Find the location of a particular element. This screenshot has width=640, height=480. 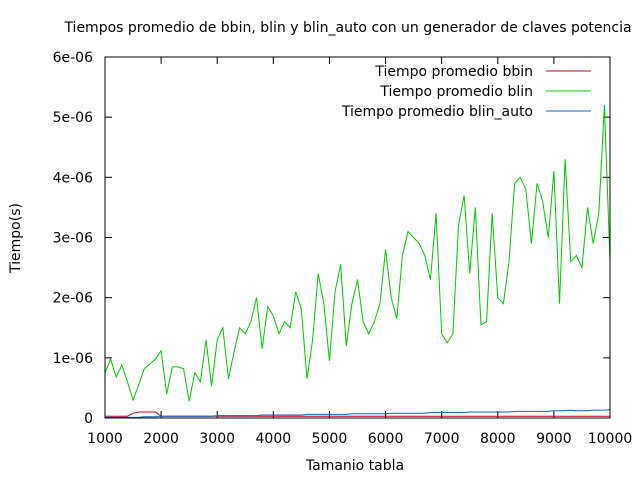

legend-label: Tiempo promedio blin is located at coordinates (456, 92).